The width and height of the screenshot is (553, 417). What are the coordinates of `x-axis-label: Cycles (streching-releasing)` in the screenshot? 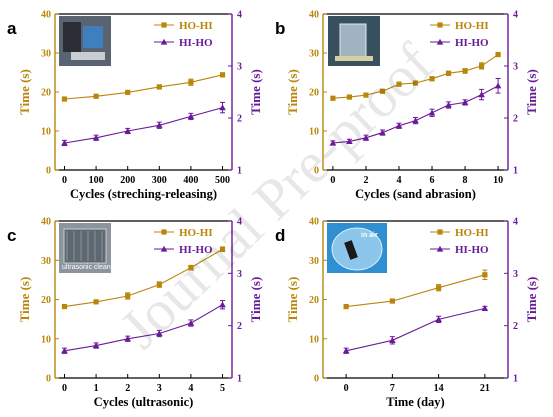 It's located at (143, 194).